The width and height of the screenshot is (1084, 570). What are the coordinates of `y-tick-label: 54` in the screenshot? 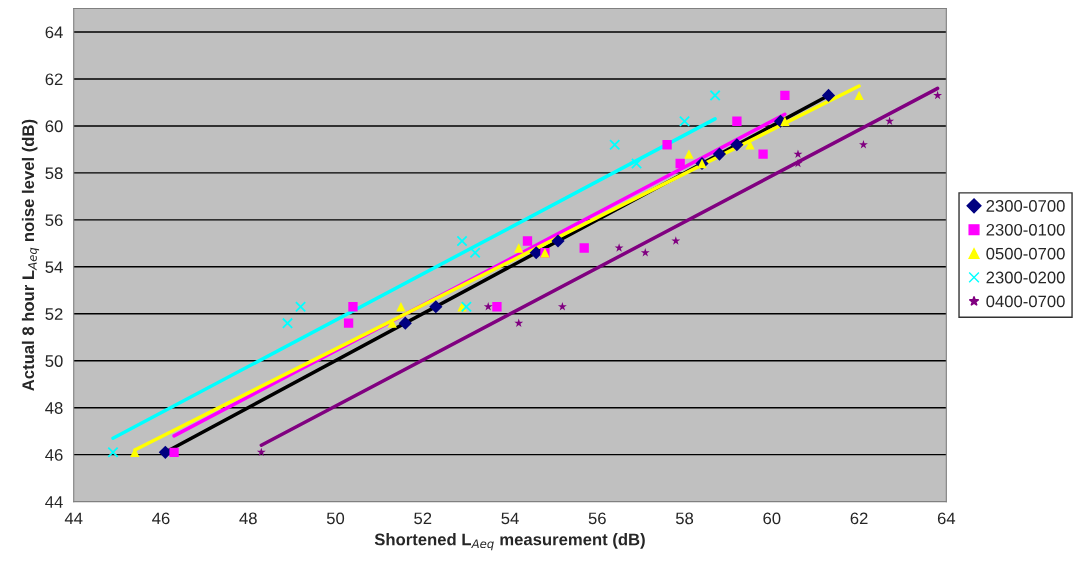 It's located at (54, 267).